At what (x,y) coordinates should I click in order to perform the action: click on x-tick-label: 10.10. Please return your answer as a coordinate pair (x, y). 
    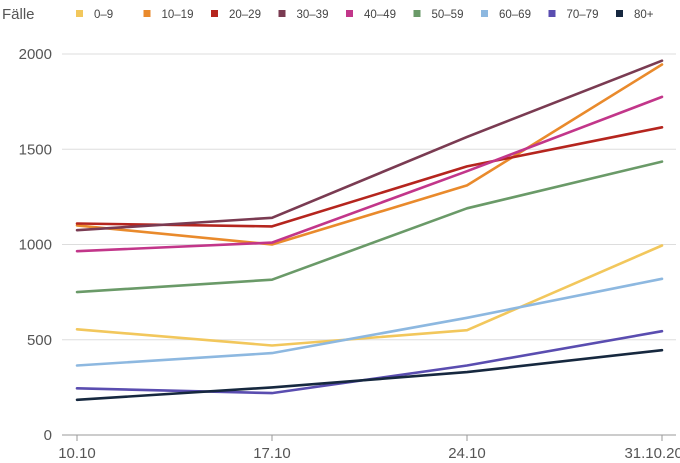
    Looking at the image, I should click on (77, 453).